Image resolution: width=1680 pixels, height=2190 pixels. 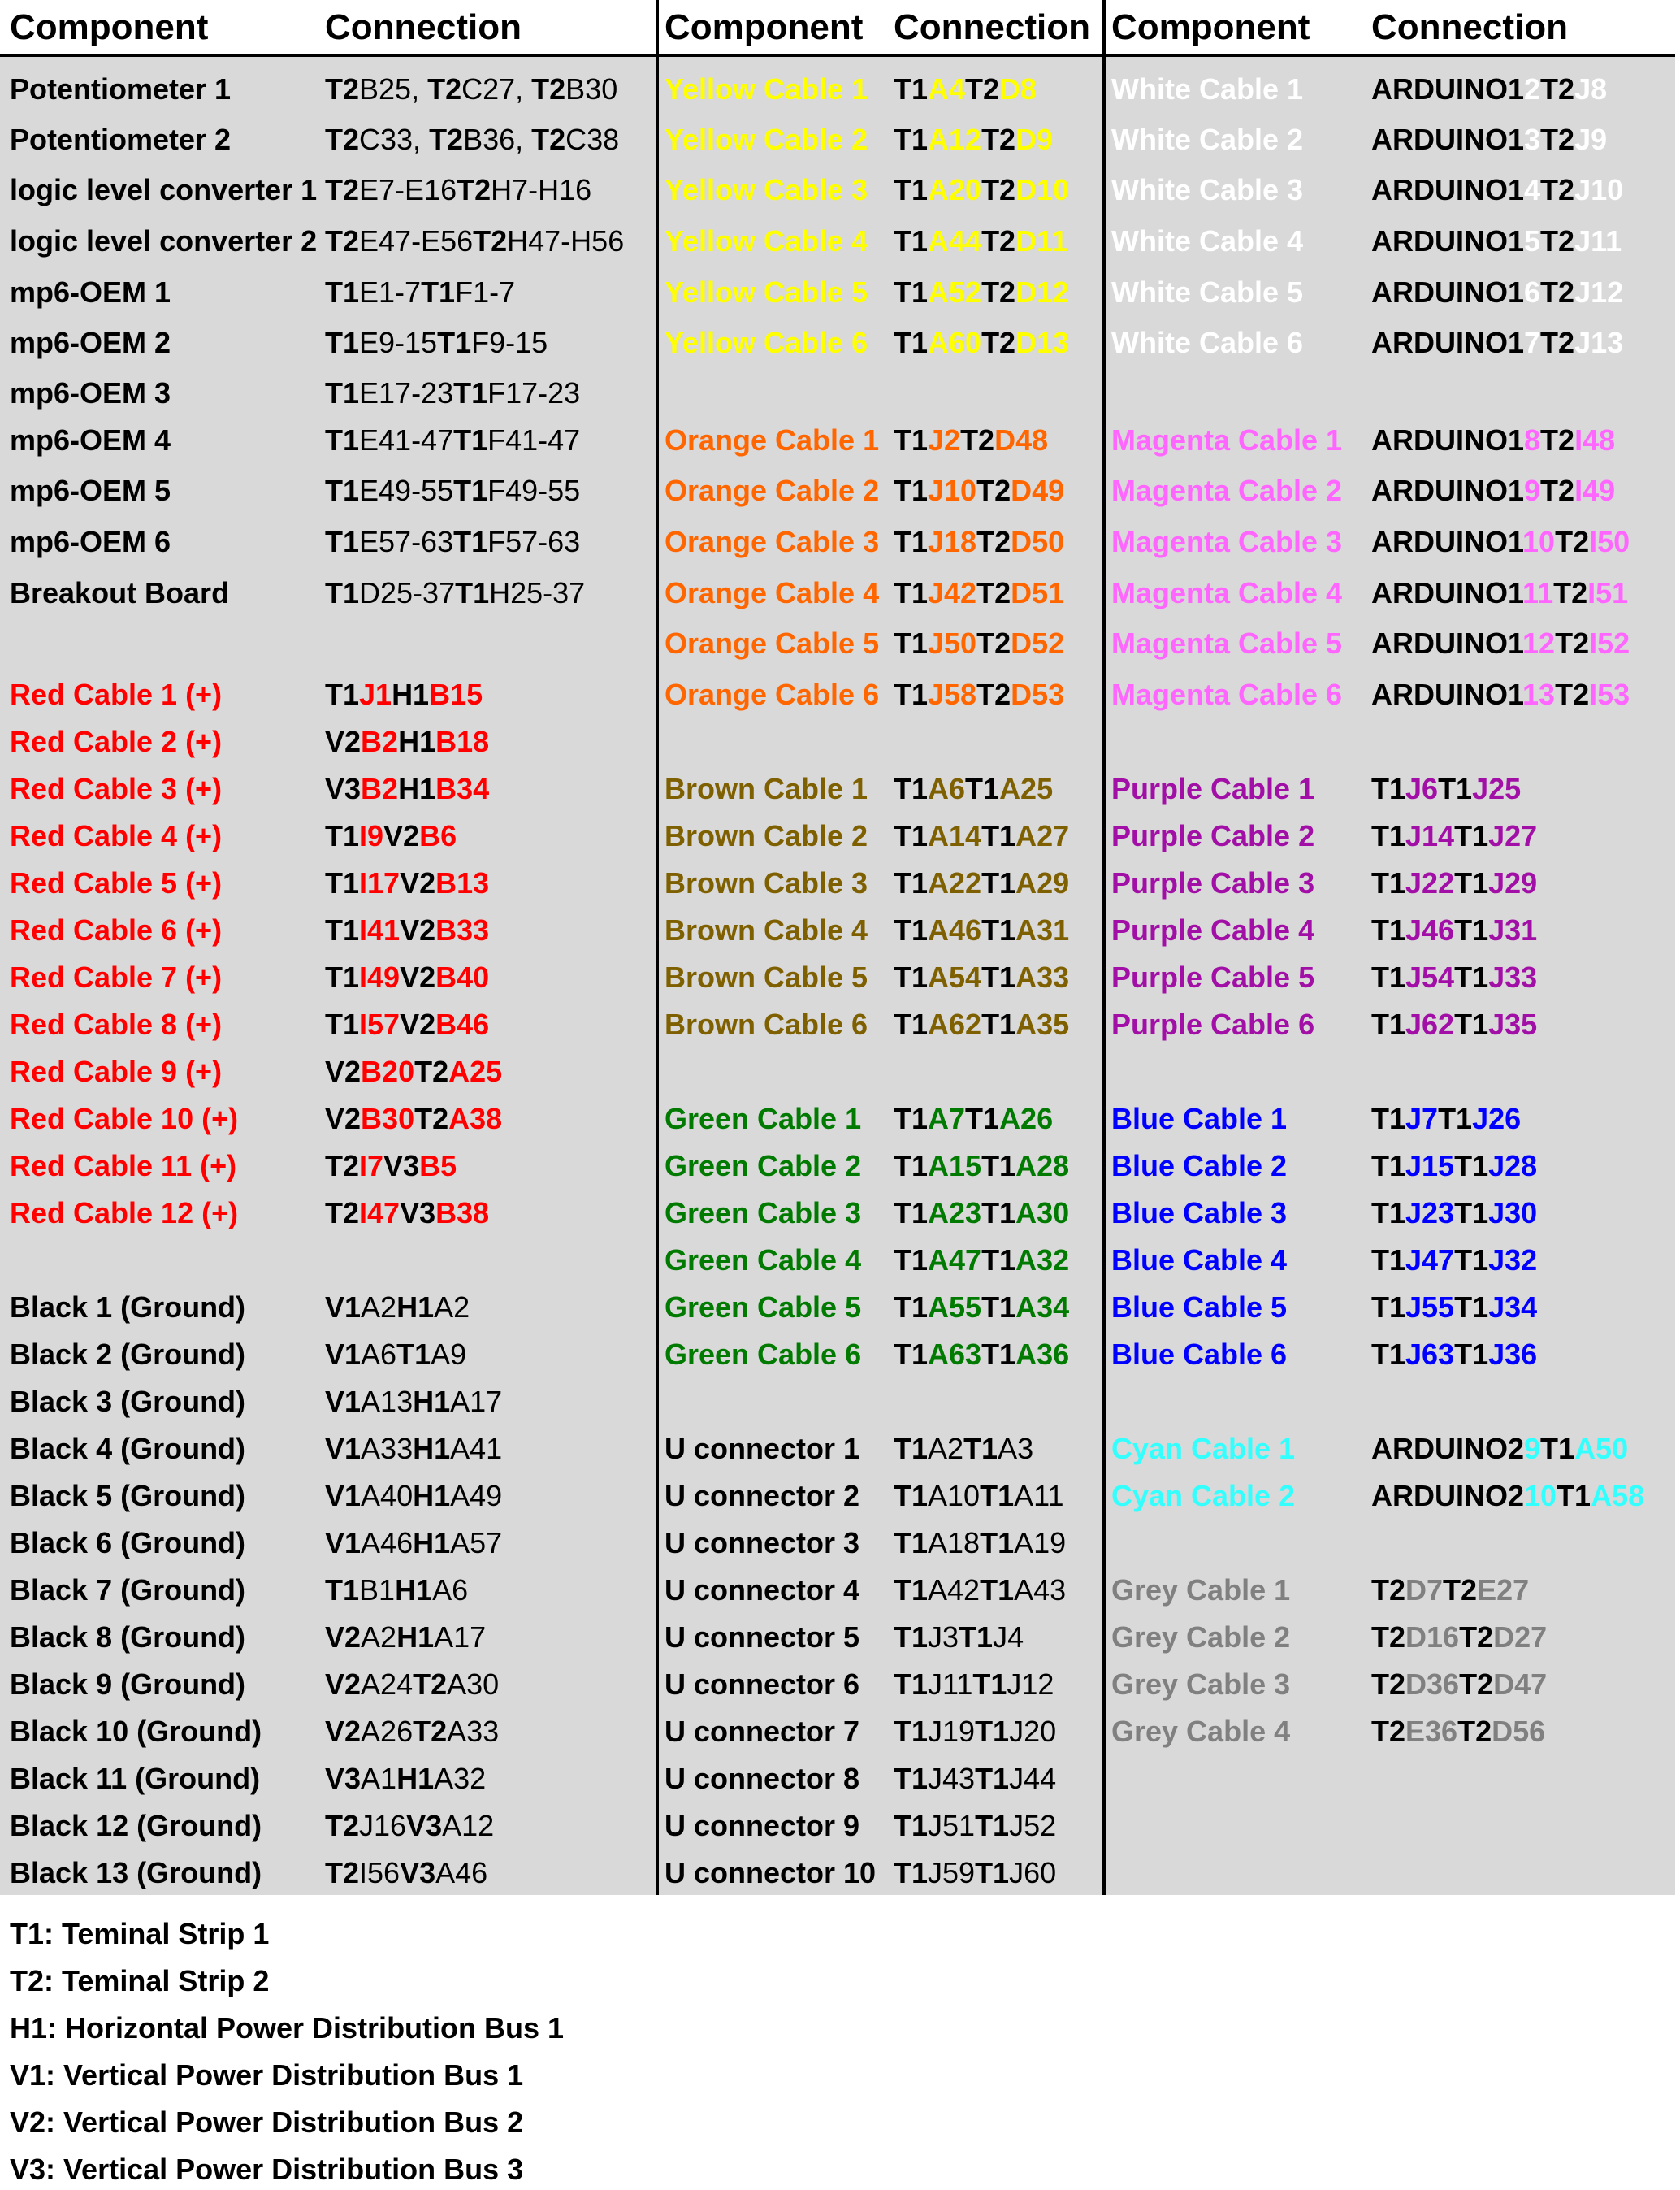 What do you see at coordinates (458, 190) in the screenshot?
I see `connection-value: T2E7-E16T2H7-H16` at bounding box center [458, 190].